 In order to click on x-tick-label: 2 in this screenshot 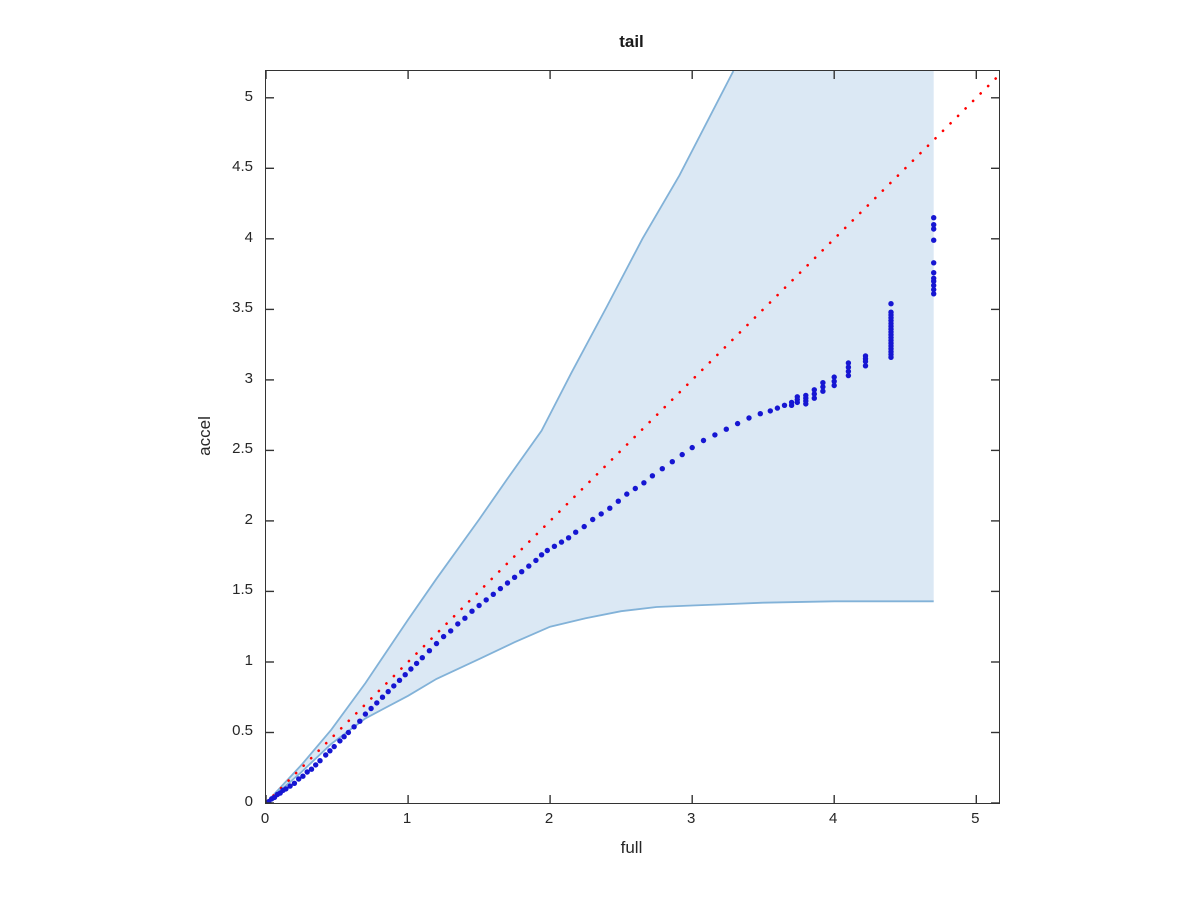, I will do `click(549, 818)`.